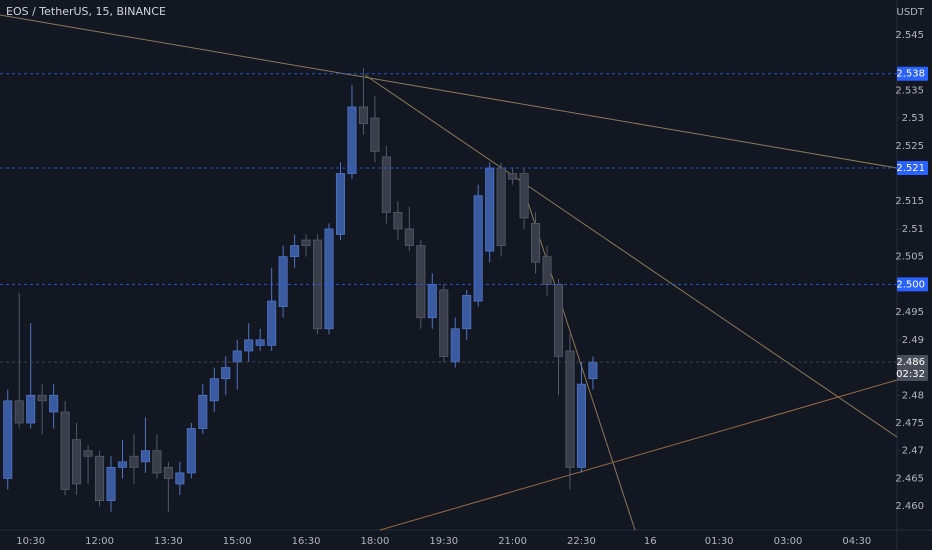 This screenshot has height=550, width=932. Describe the element at coordinates (909, 423) in the screenshot. I see `y-tick-label: 2.475` at that location.